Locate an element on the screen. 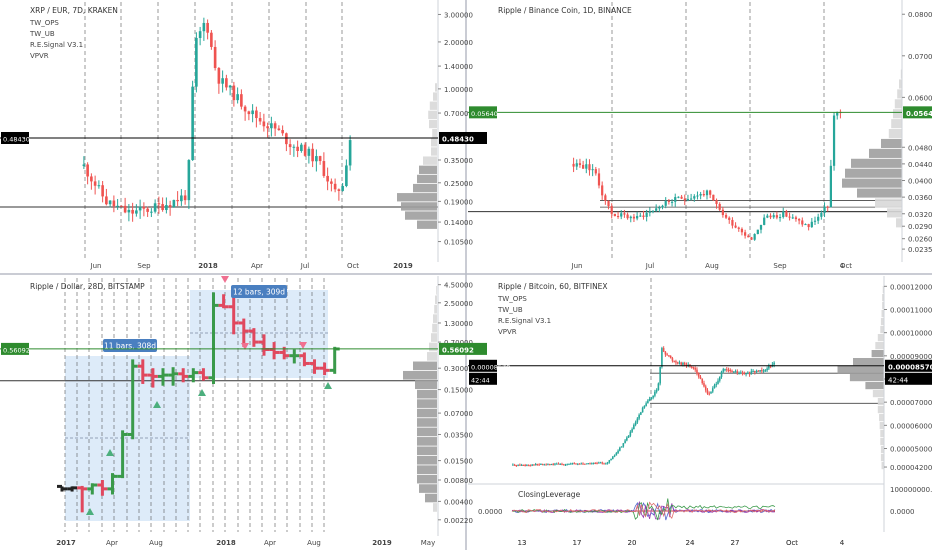 The height and width of the screenshot is (550, 932). last-price-value: 0.00008570 is located at coordinates (910, 367).